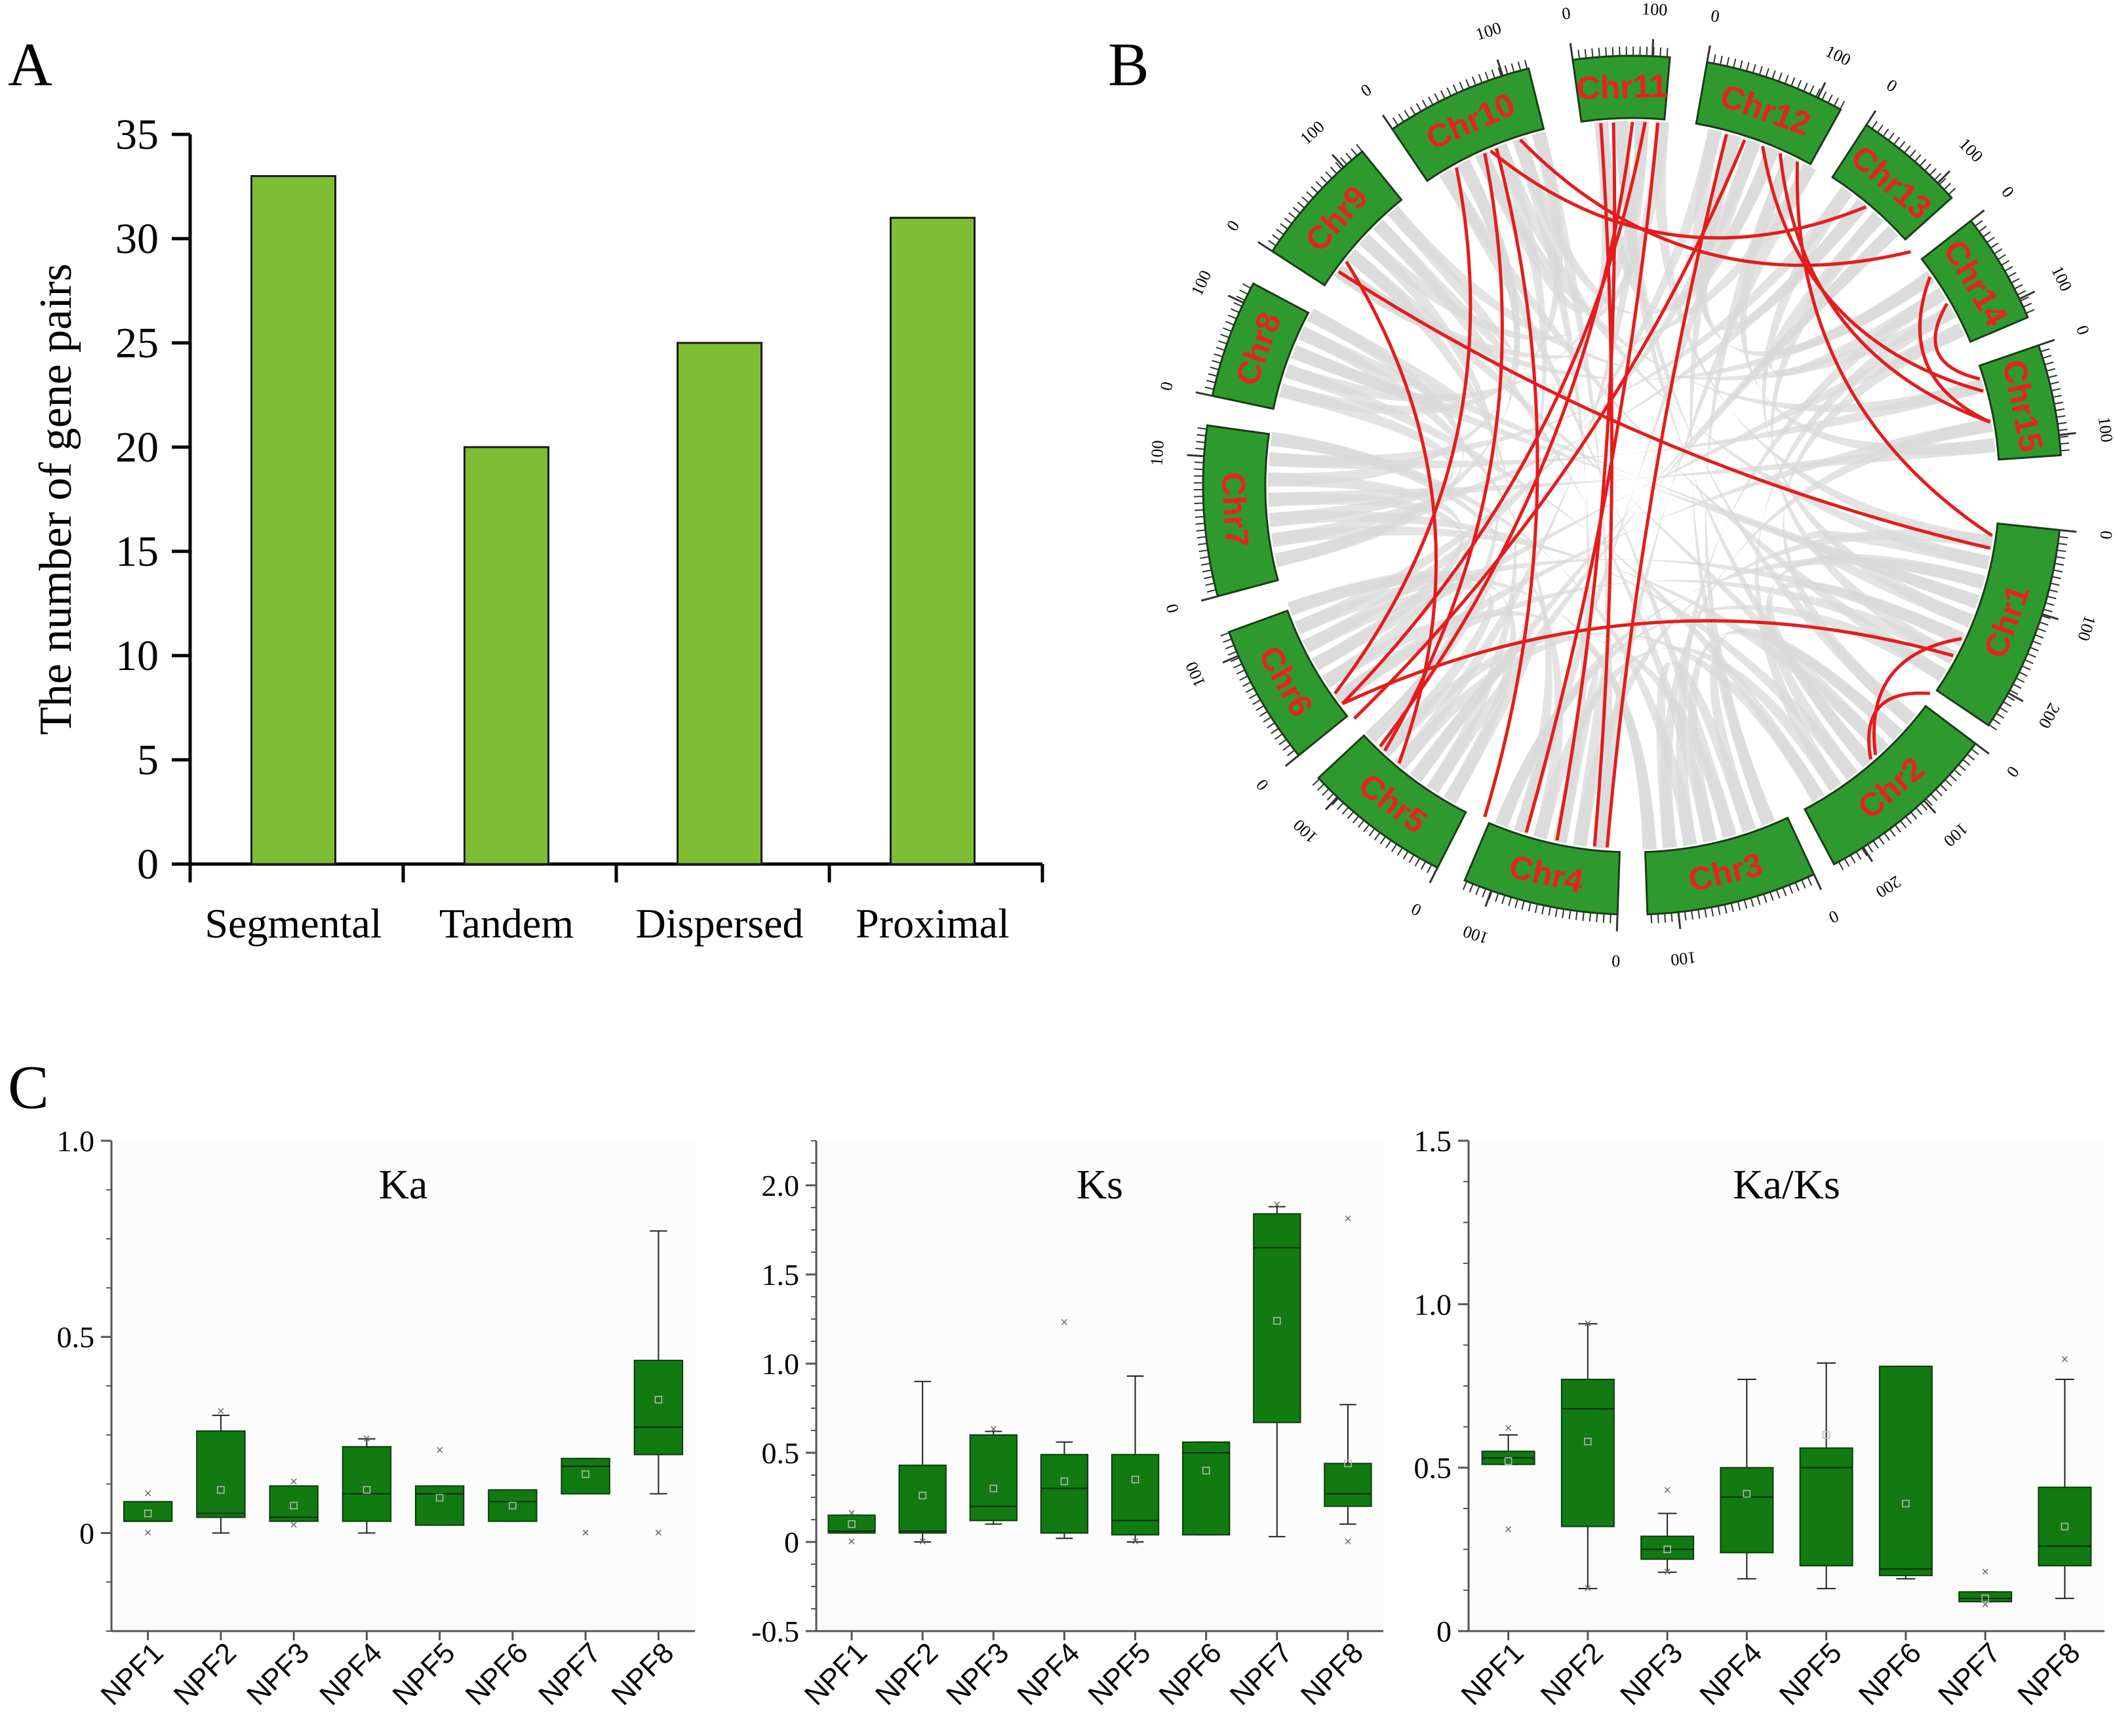  What do you see at coordinates (1348, 1380) in the screenshot?
I see `box-npf8: ××` at bounding box center [1348, 1380].